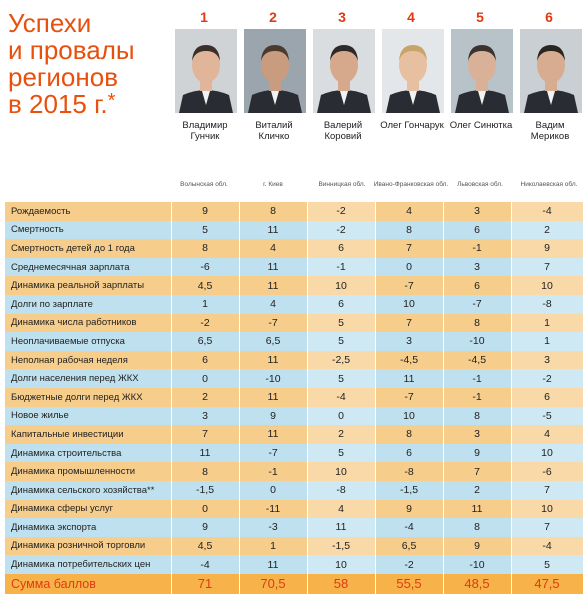 Image resolution: width=583 pixels, height=598 pixels. Describe the element at coordinates (88, 527) in the screenshot. I see `indicator-label: Динамика экспорта` at that location.